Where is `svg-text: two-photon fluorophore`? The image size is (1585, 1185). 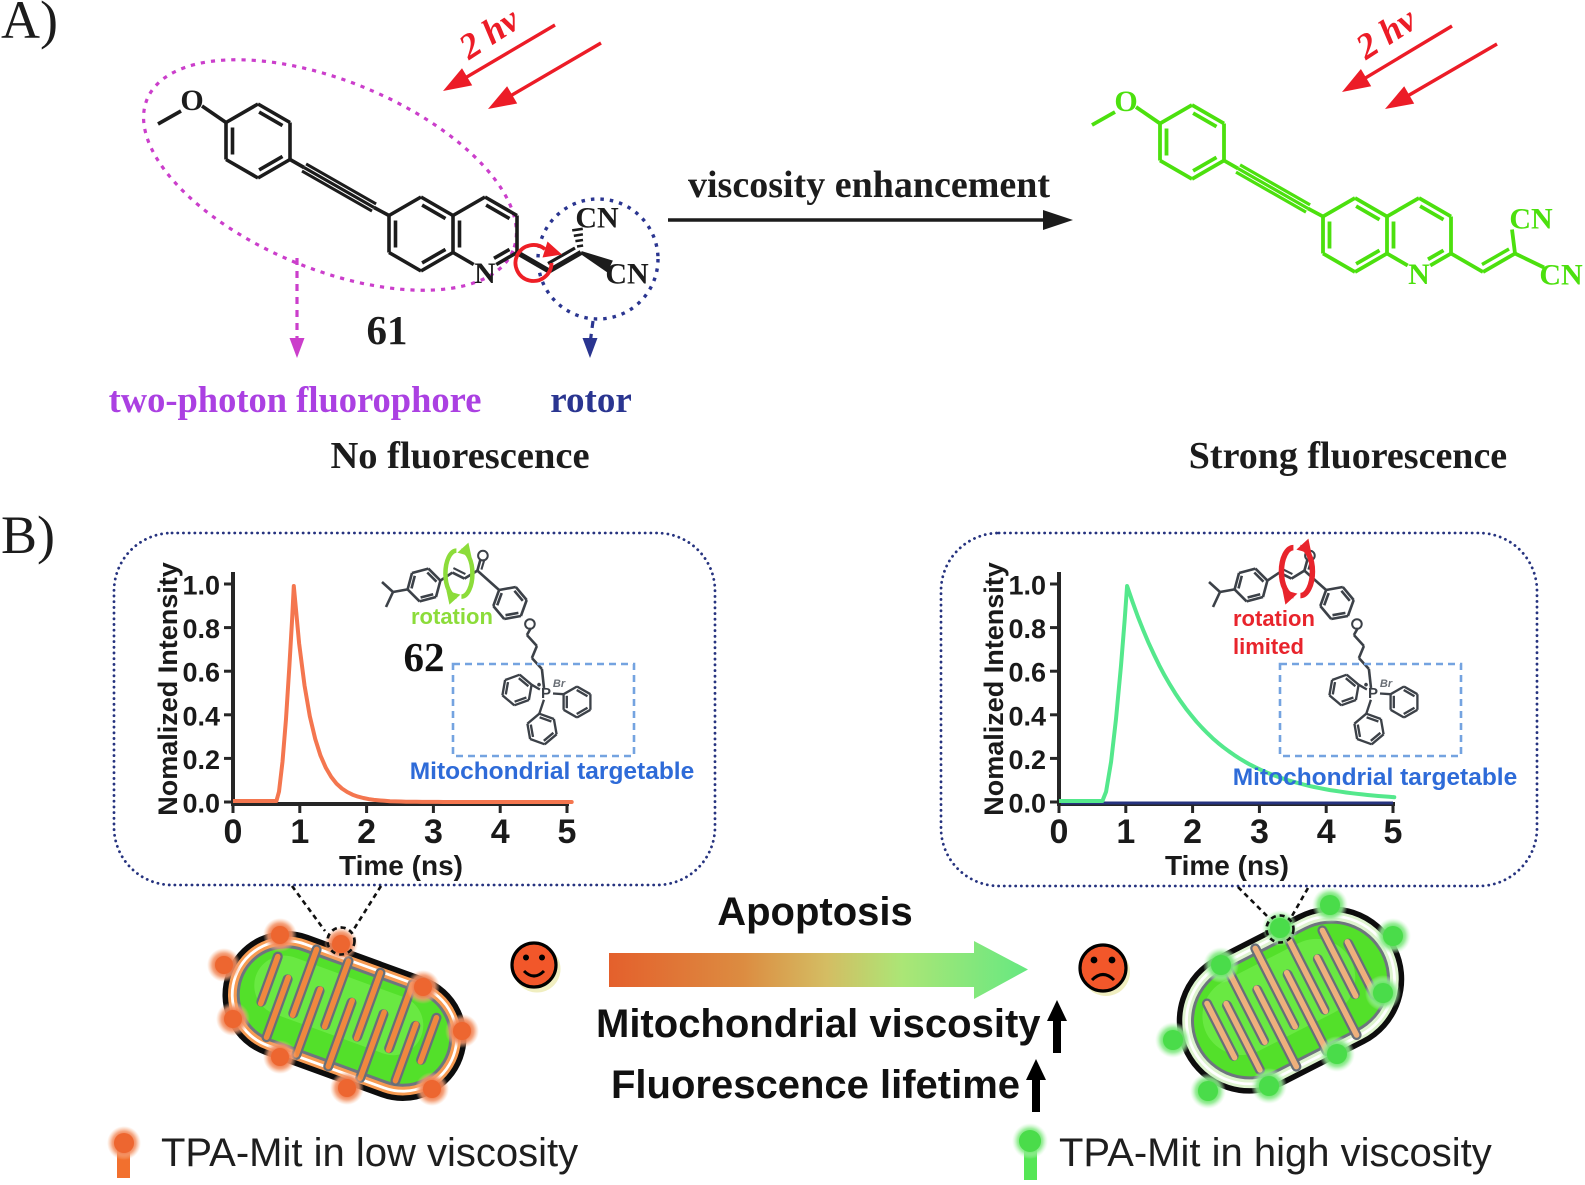 svg-text: two-photon fluorophore is located at coordinates (295, 399).